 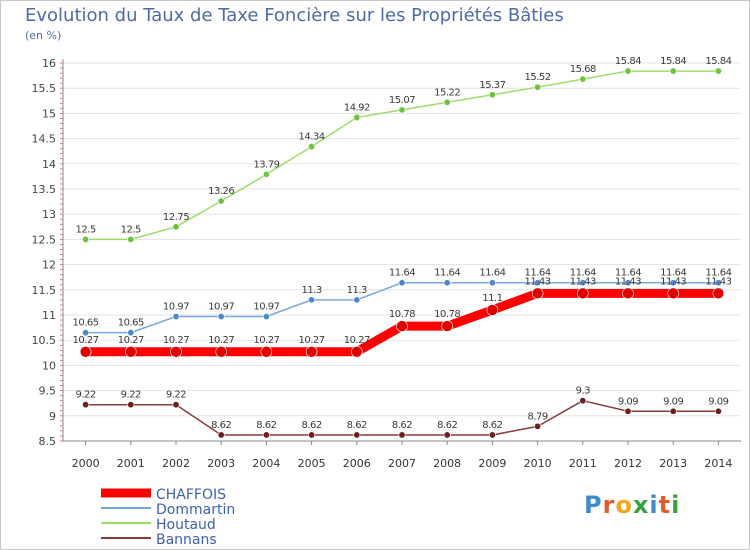 I want to click on x-tick-label: 2004, so click(x=266, y=463).